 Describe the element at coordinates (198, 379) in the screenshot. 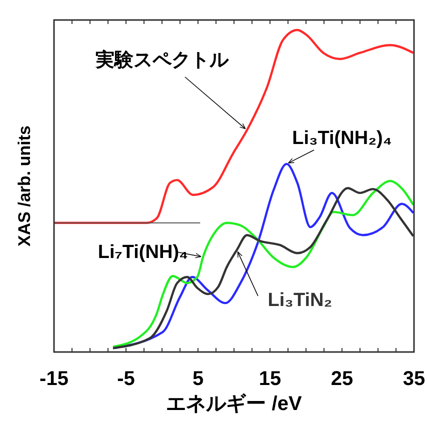

I see `x-tick-label: 5` at that location.